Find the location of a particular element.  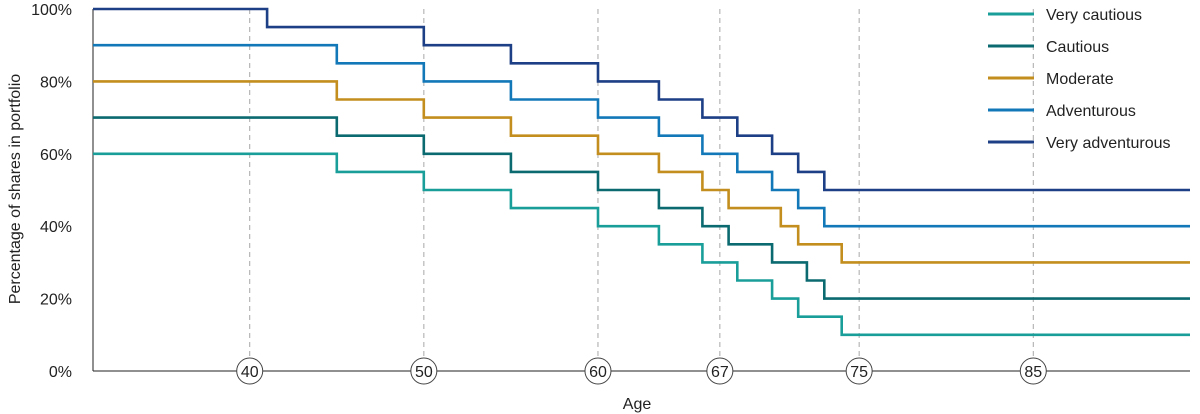

x-tick-85: 85 is located at coordinates (1033, 371).